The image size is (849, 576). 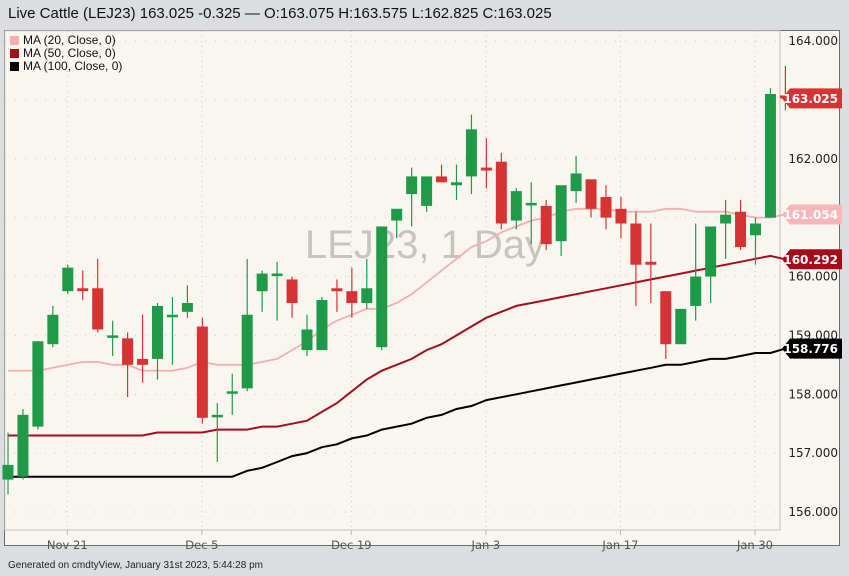 What do you see at coordinates (813, 394) in the screenshot?
I see `y-axis-tick-label: 158.000` at bounding box center [813, 394].